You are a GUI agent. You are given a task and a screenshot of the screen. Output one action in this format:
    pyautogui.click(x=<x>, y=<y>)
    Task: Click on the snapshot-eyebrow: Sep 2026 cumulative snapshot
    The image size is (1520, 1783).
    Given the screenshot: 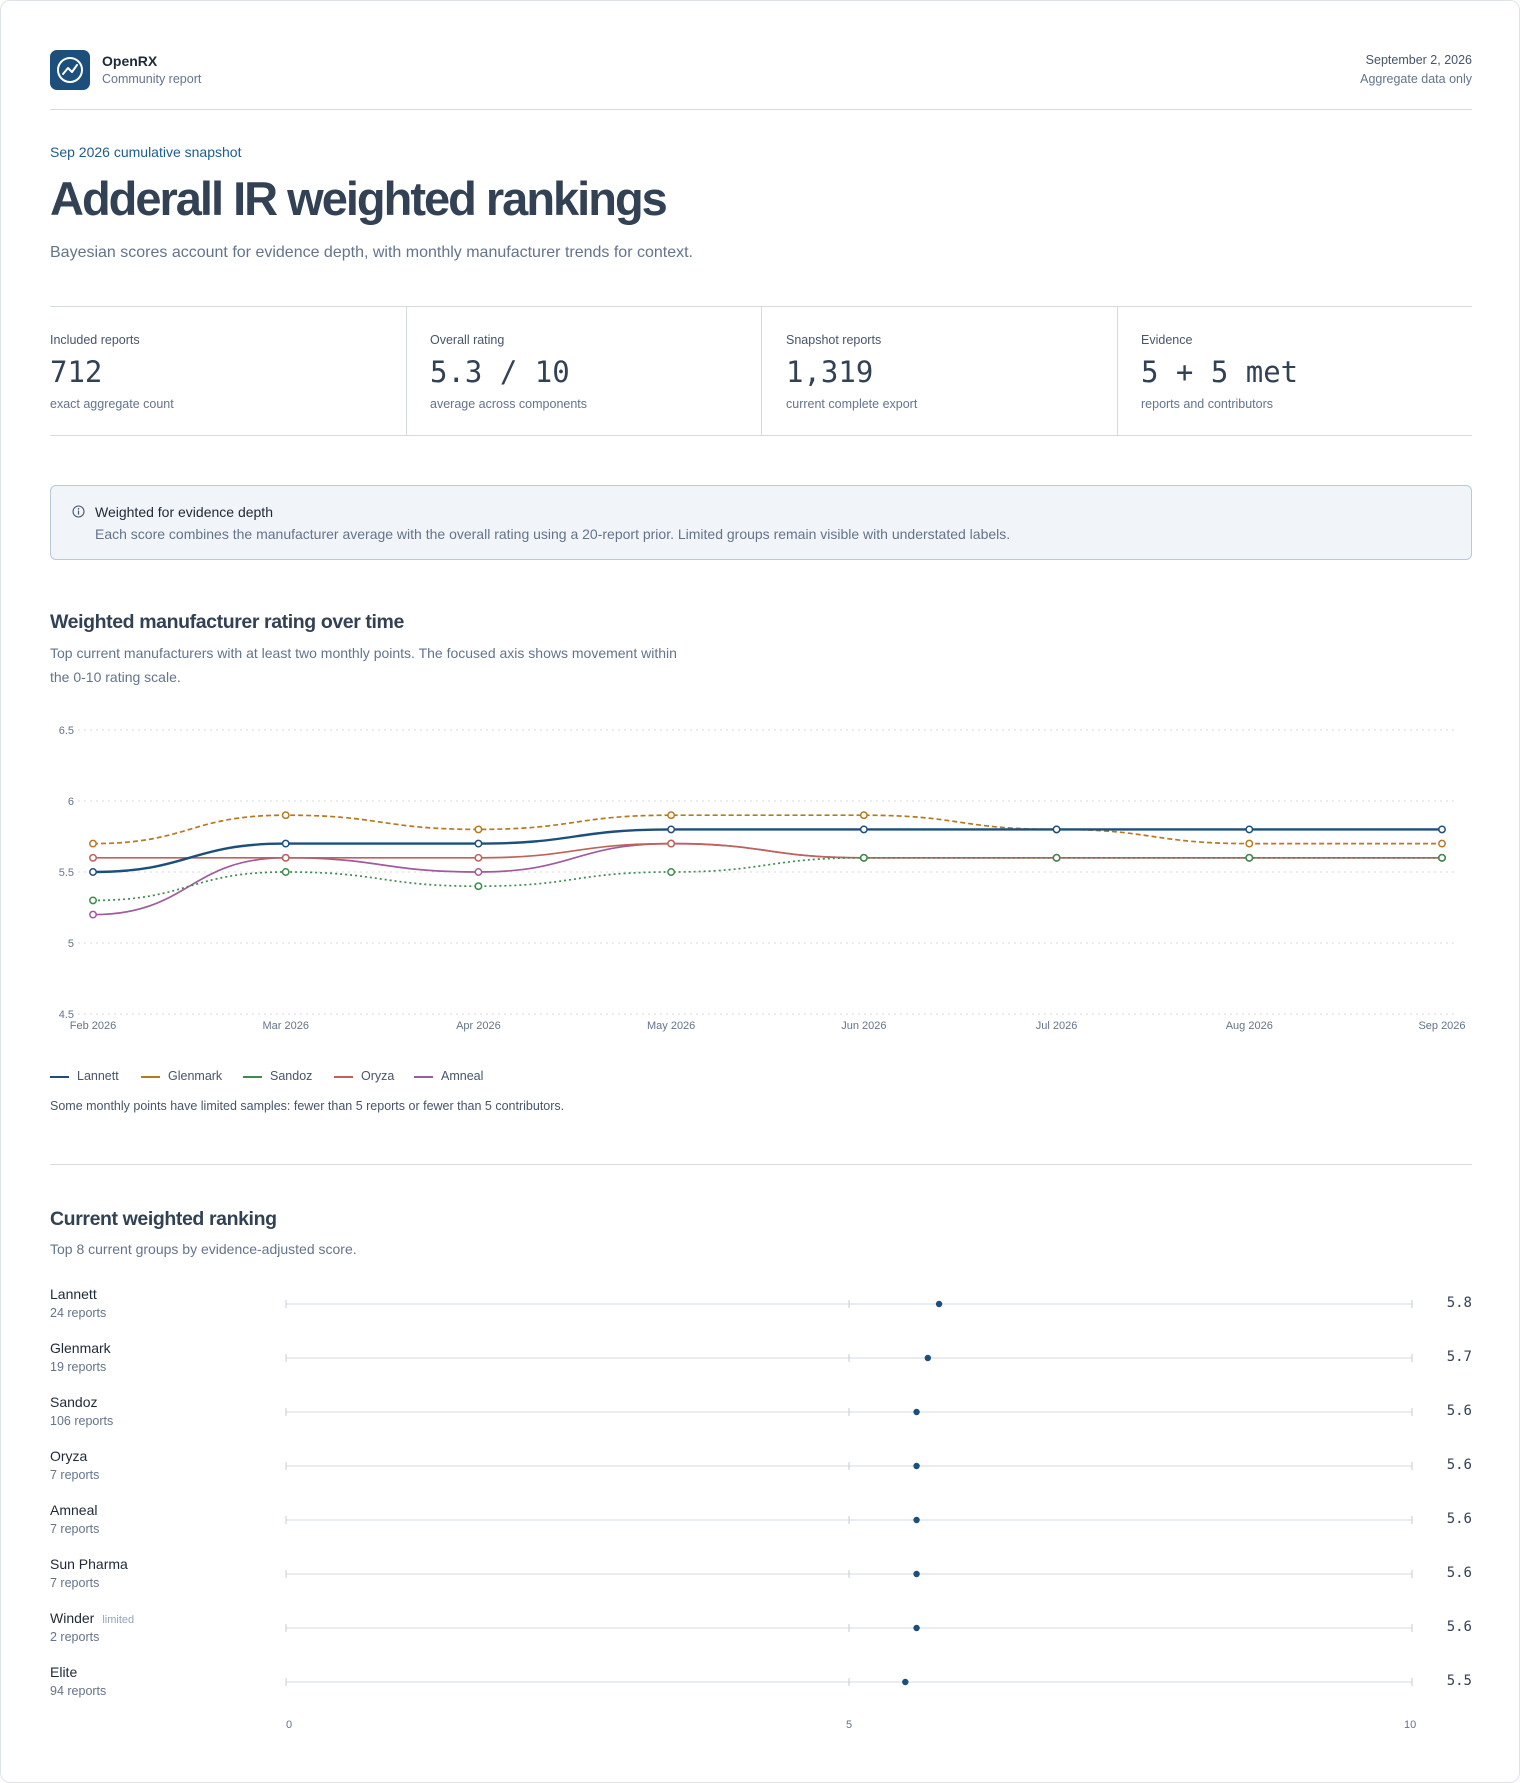 What is the action you would take?
    pyautogui.click(x=146, y=152)
    